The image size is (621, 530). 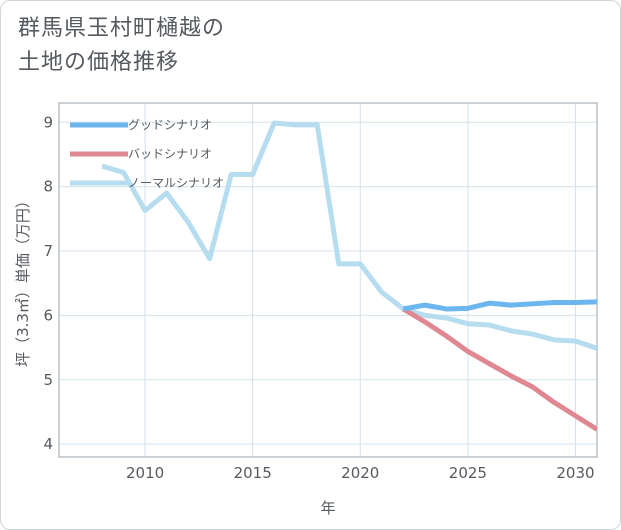 What do you see at coordinates (122, 28) in the screenshot?
I see `chart-title-line1: 群馬県玉村町樋越の` at bounding box center [122, 28].